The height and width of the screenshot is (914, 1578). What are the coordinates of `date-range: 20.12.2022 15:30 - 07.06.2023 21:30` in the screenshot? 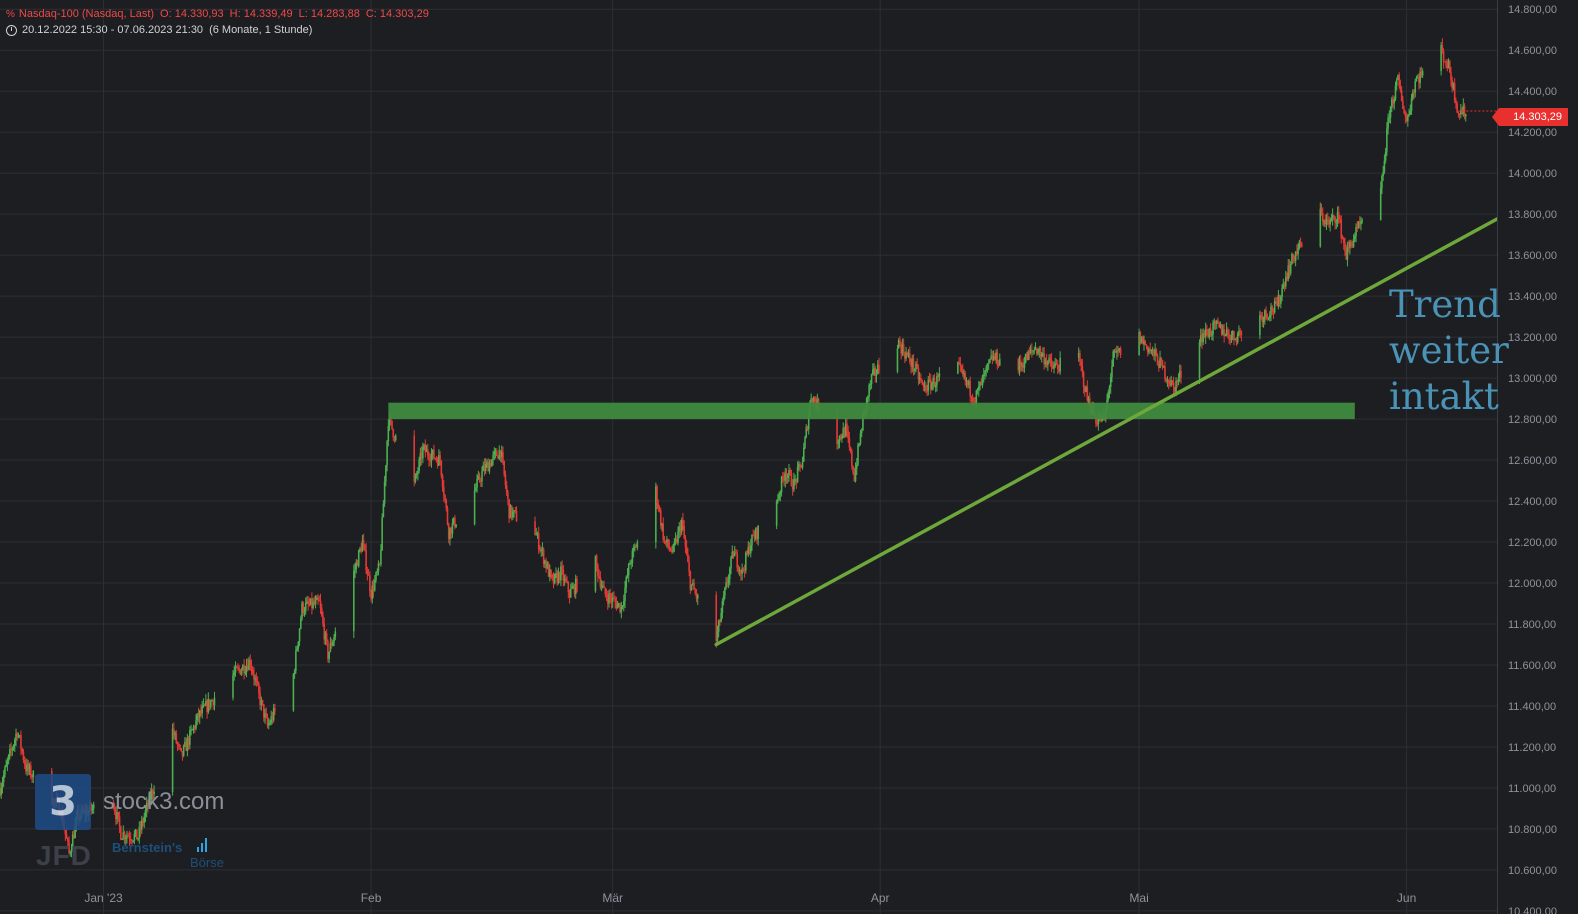 It's located at (113, 30).